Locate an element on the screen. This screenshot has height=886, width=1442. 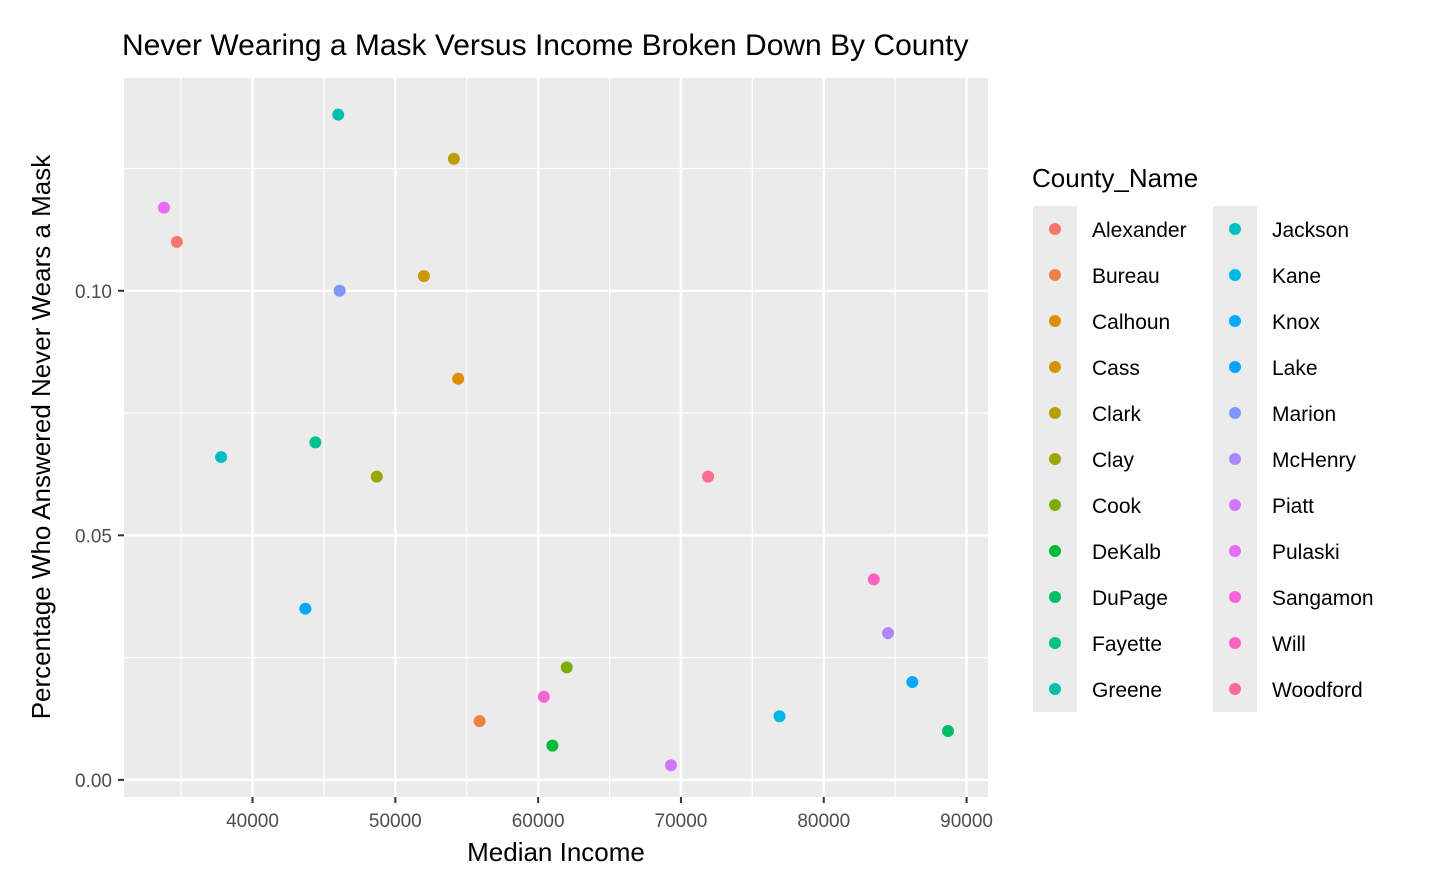
legend-label: DuPage is located at coordinates (1130, 598).